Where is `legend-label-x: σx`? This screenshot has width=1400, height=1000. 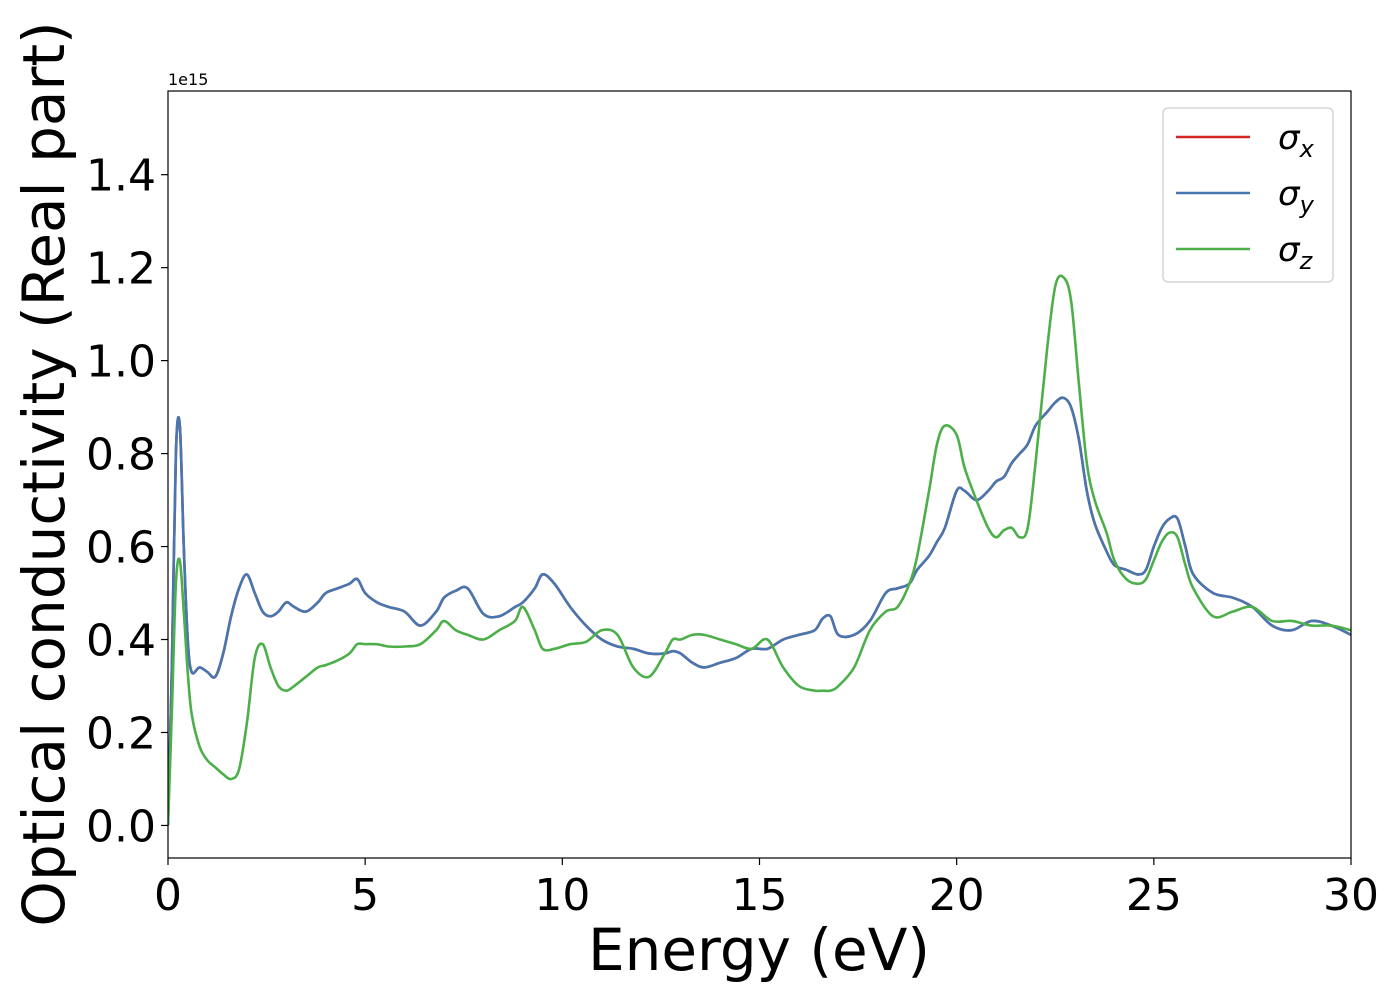 legend-label-x: σx is located at coordinates (1296, 140).